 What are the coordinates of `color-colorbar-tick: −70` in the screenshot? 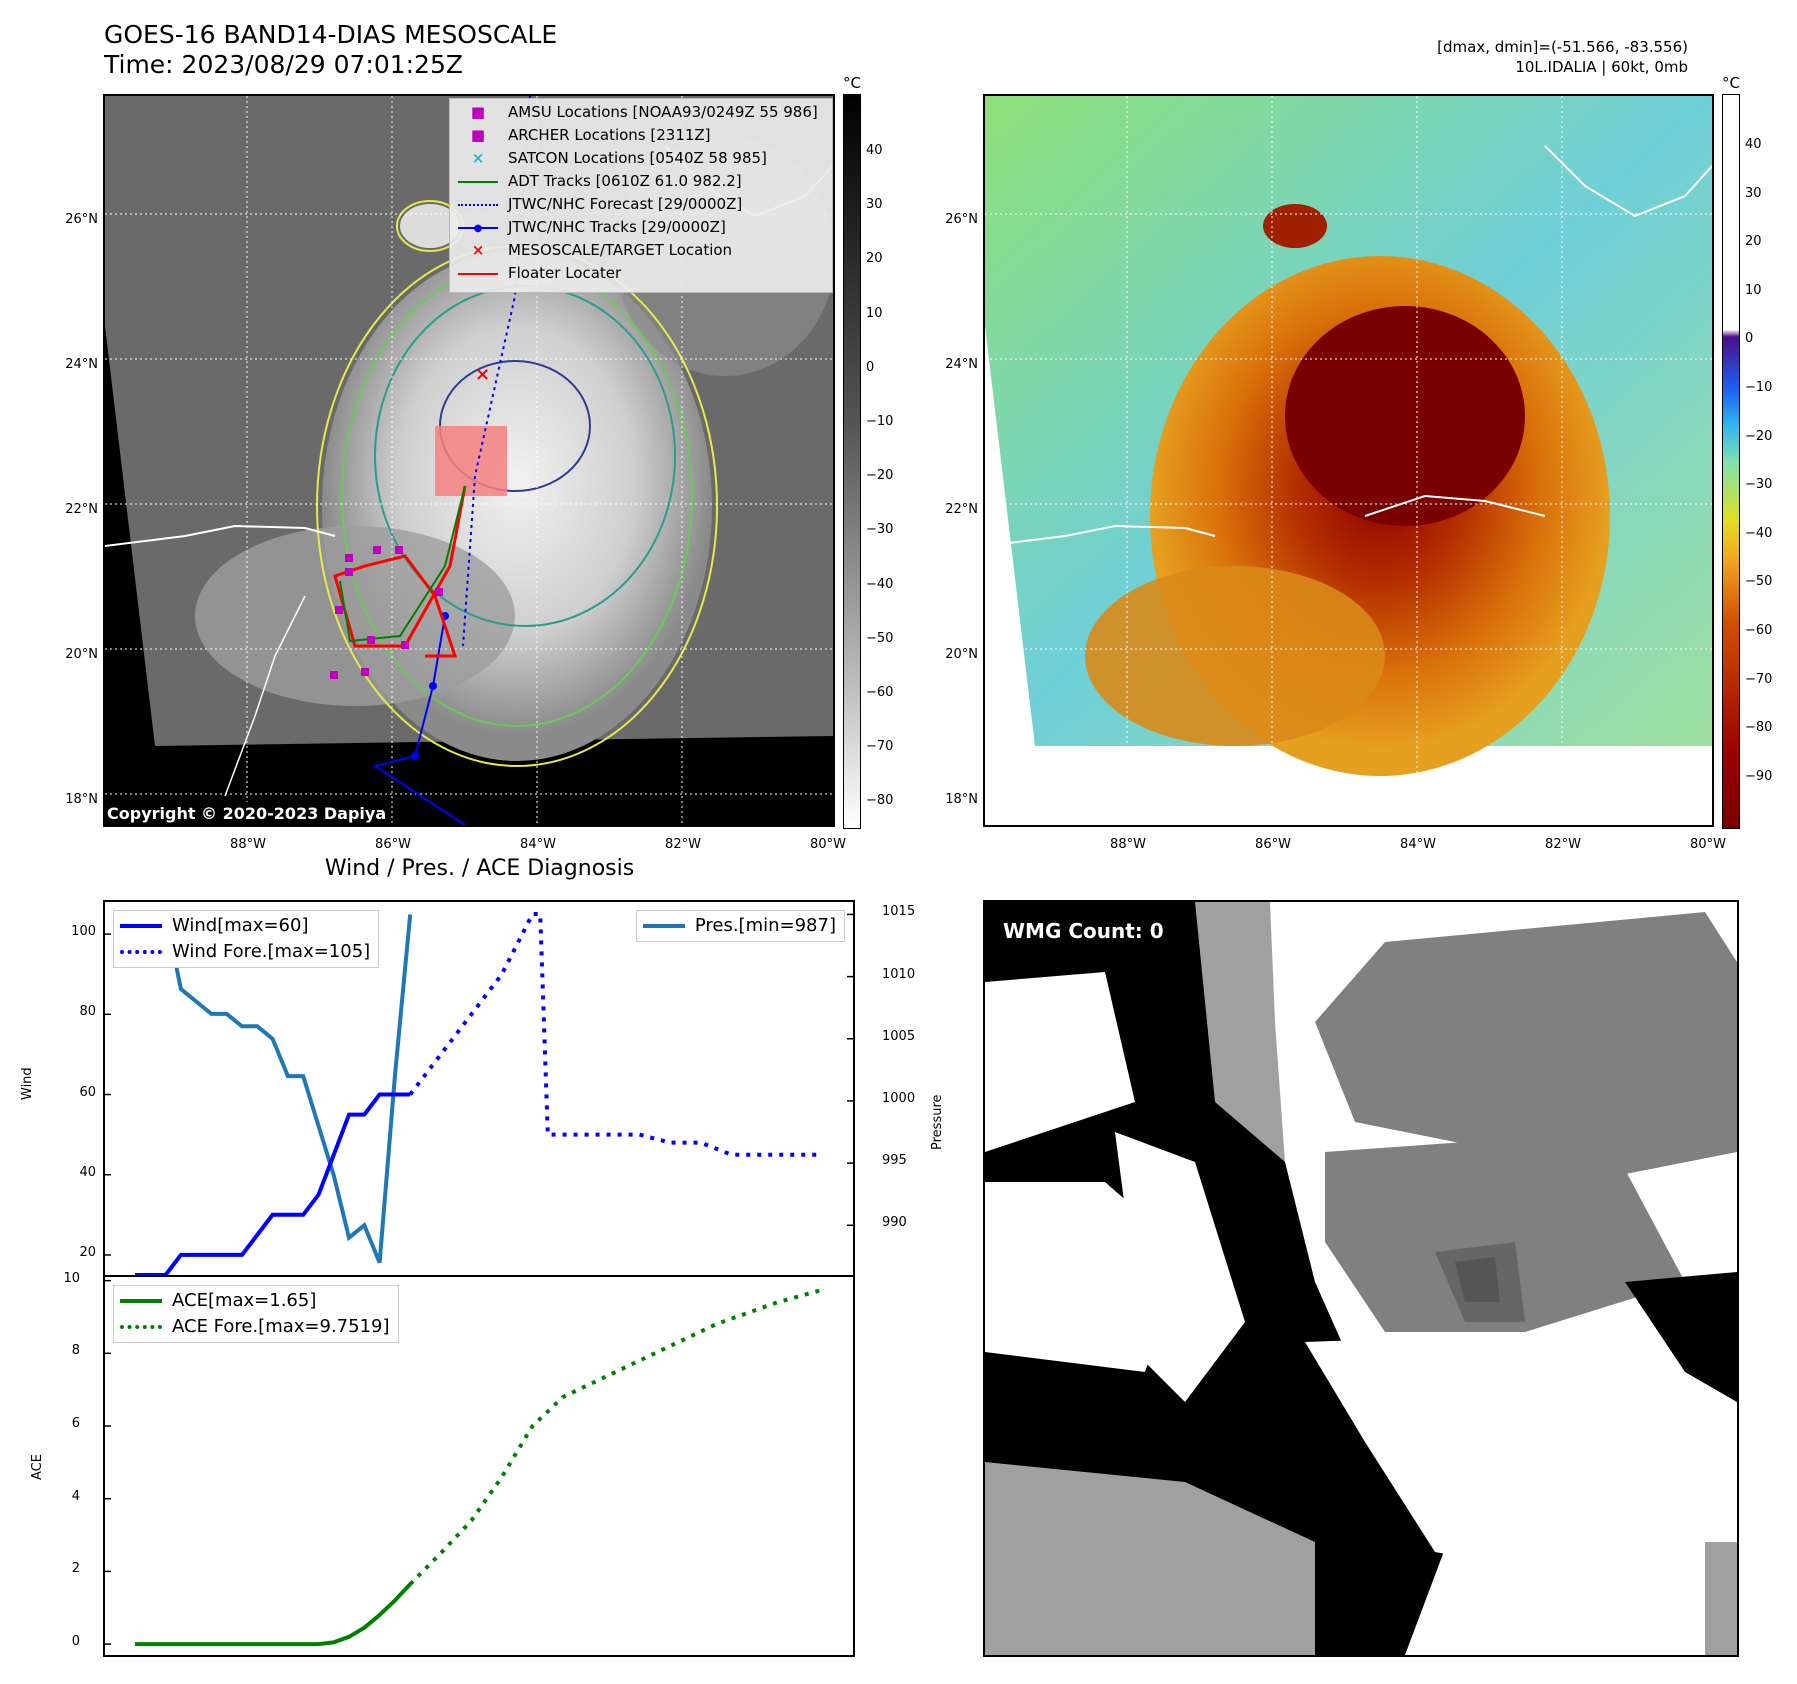 It's located at (1759, 679).